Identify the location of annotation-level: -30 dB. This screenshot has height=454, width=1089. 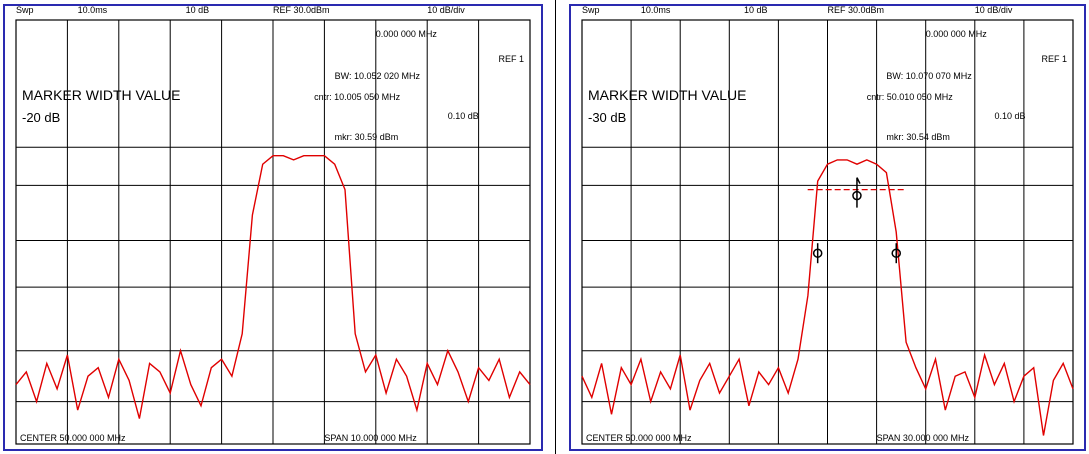
(607, 117).